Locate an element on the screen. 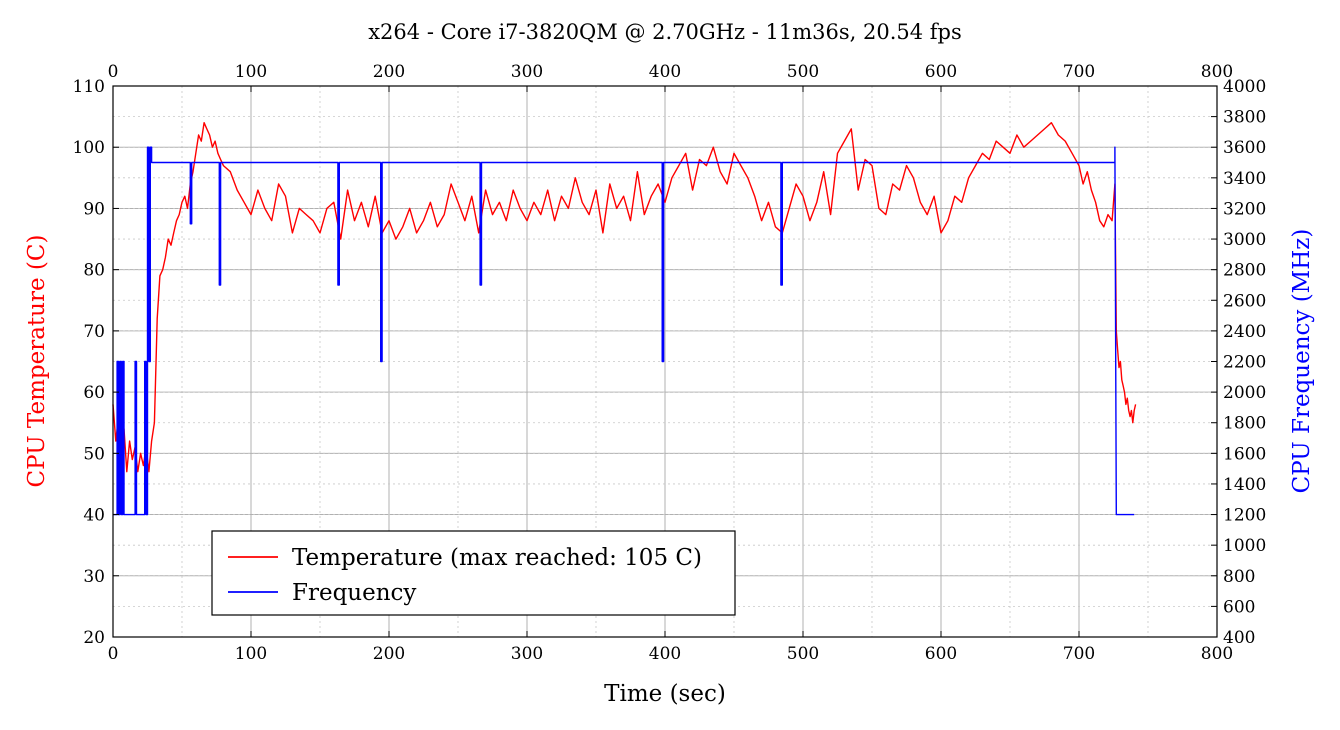 This screenshot has height=730, width=1340. y-left-tick-label: 50 is located at coordinates (94, 454).